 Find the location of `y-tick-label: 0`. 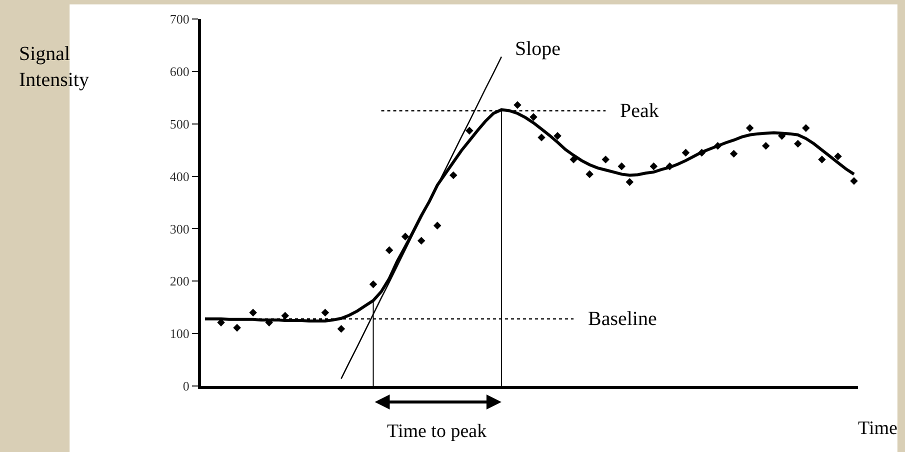

y-tick-label: 0 is located at coordinates (186, 386).